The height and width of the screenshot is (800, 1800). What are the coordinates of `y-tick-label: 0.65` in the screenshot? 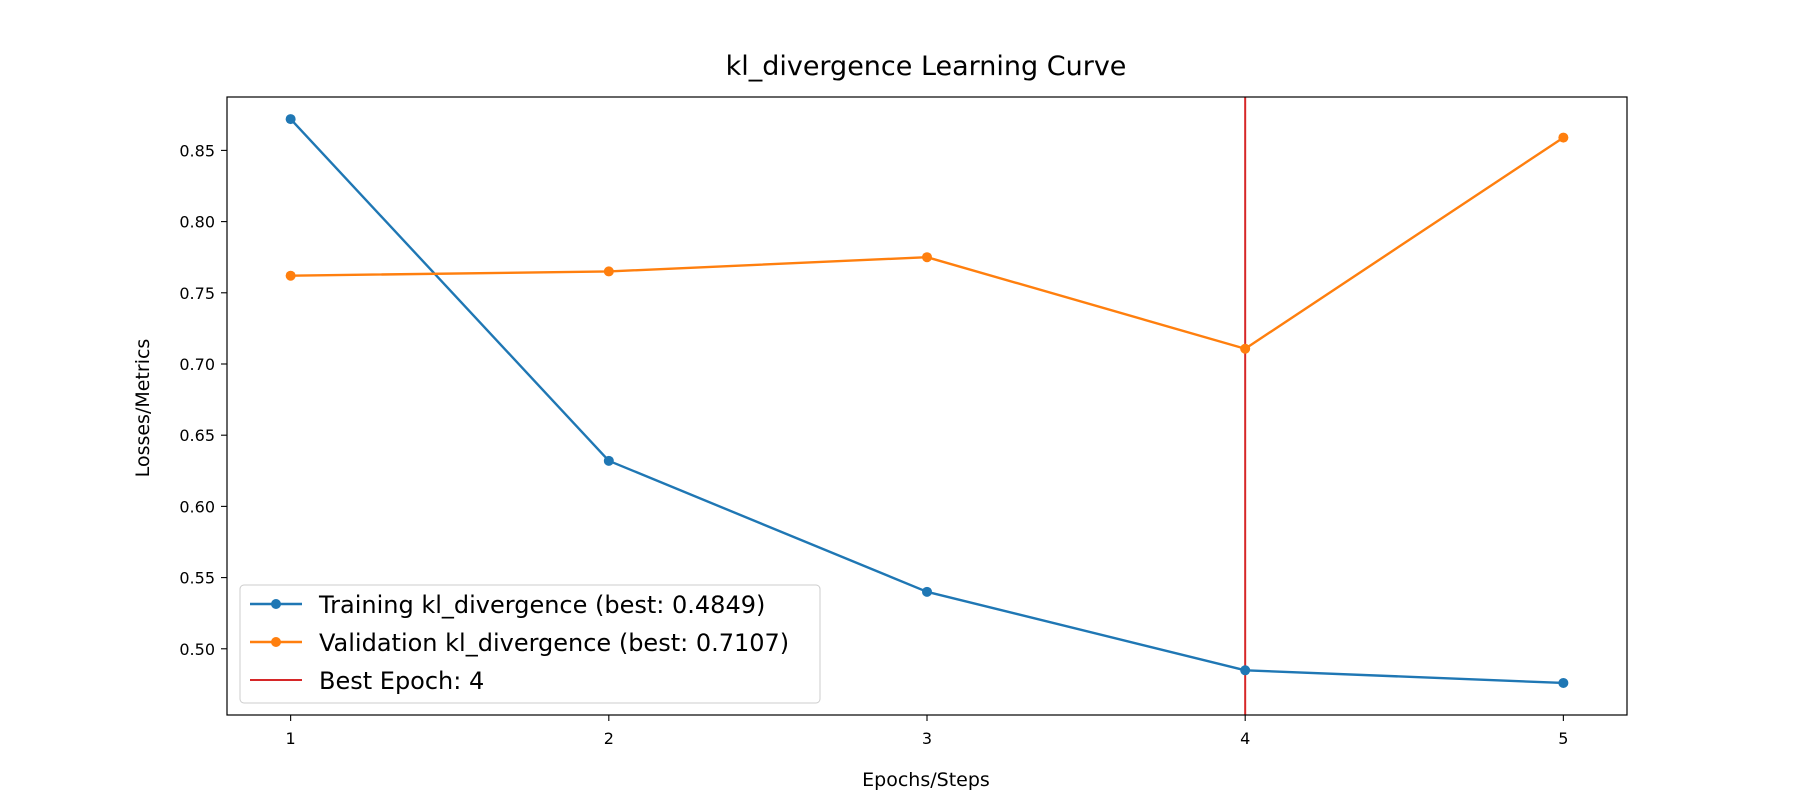 It's located at (197, 435).